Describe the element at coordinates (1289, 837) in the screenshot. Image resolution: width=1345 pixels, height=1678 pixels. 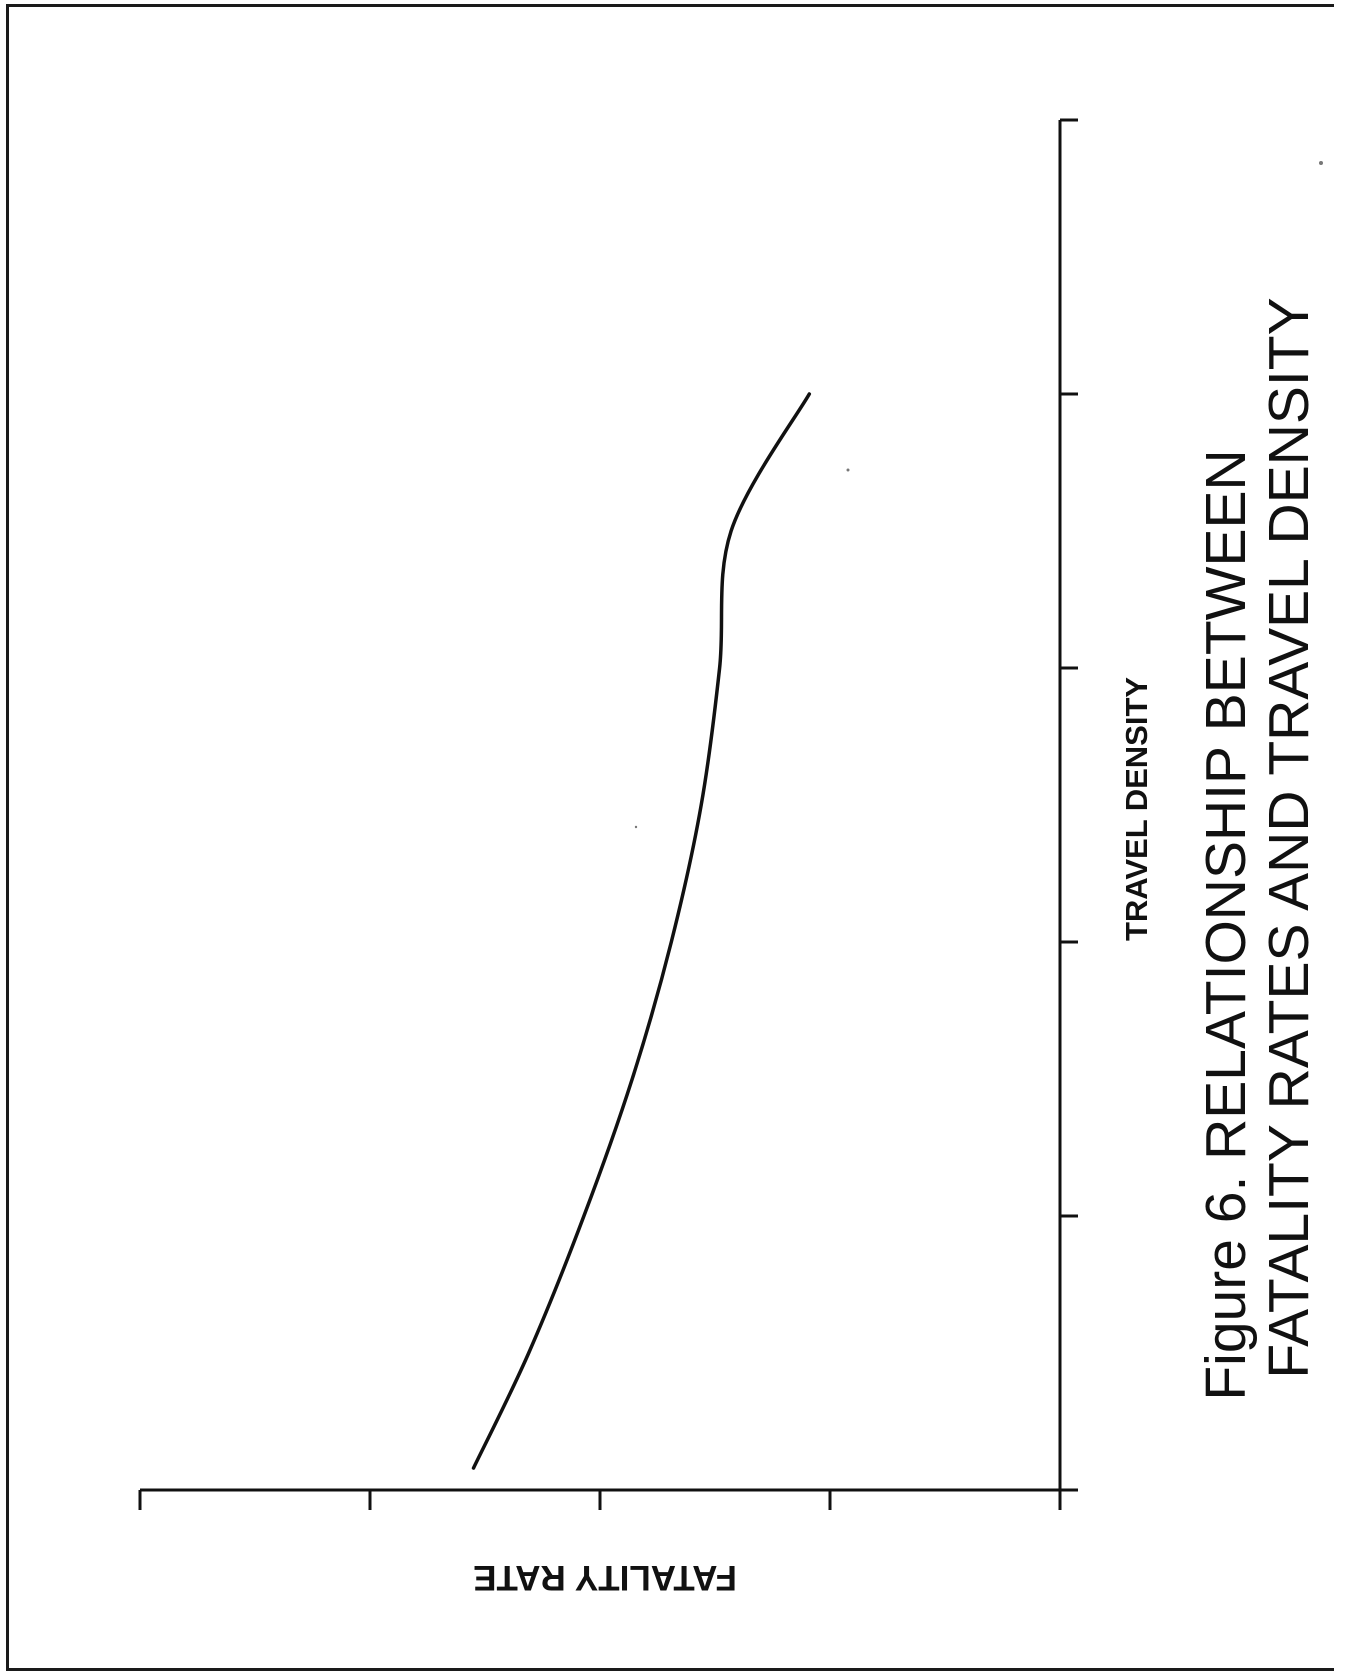
I see `chart-title-line-2: FATALITY RATES AND TRAVEL DENSITY` at that location.